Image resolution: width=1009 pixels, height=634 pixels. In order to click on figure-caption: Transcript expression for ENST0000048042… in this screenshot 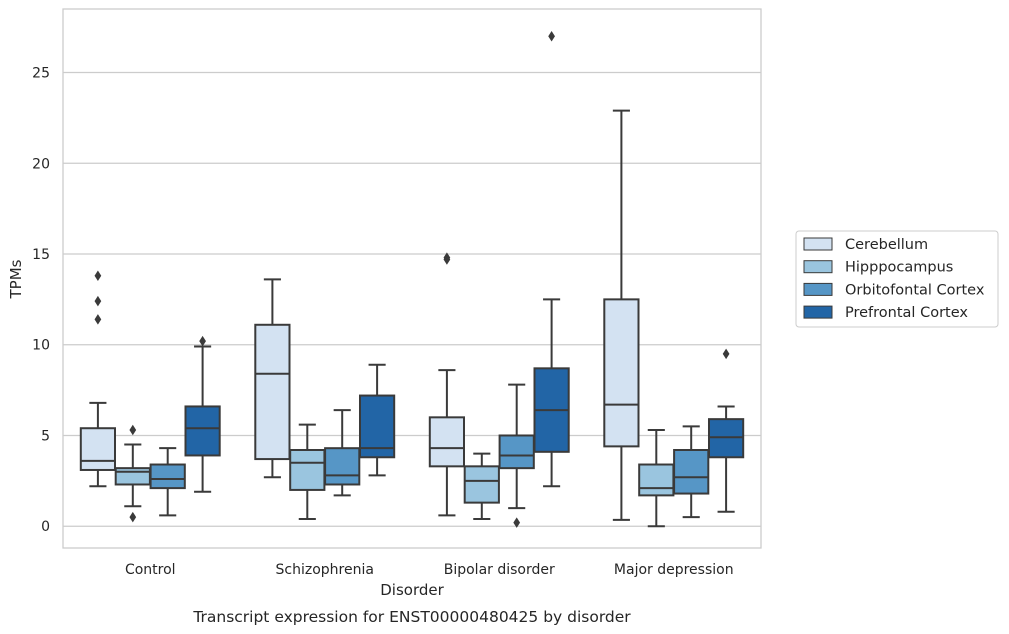, I will do `click(411, 617)`.